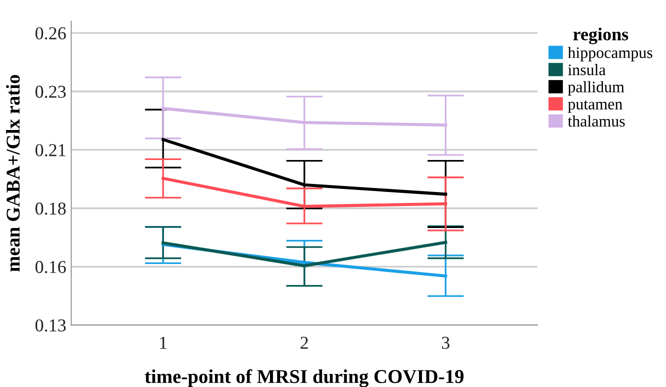 This screenshot has height=387, width=666. What do you see at coordinates (304, 378) in the screenshot?
I see `x-axis-title: time-point of MRSI during COVID-19` at bounding box center [304, 378].